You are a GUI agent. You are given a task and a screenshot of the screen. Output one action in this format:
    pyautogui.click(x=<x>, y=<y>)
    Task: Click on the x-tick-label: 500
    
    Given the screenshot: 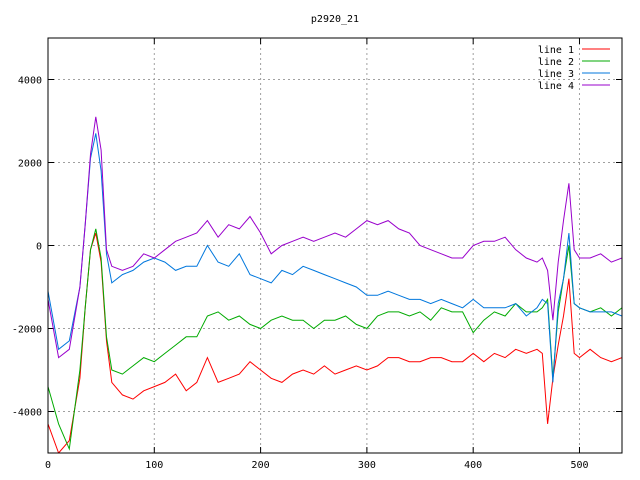 What is the action you would take?
    pyautogui.click(x=579, y=465)
    